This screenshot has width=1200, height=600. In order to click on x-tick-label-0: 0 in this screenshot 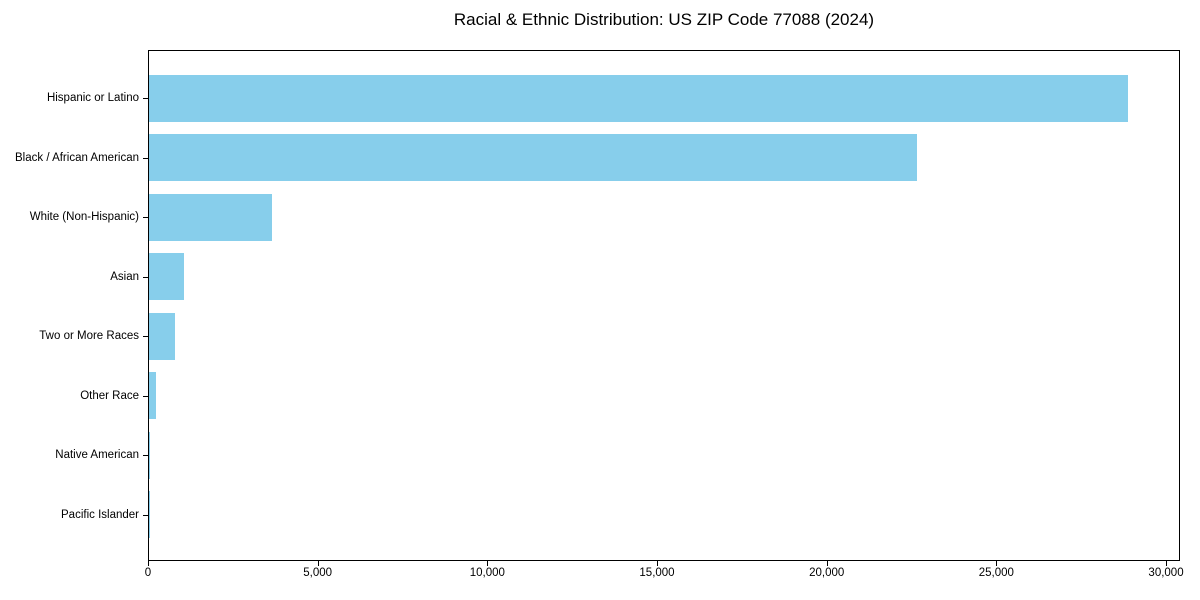, I will do `click(148, 573)`.